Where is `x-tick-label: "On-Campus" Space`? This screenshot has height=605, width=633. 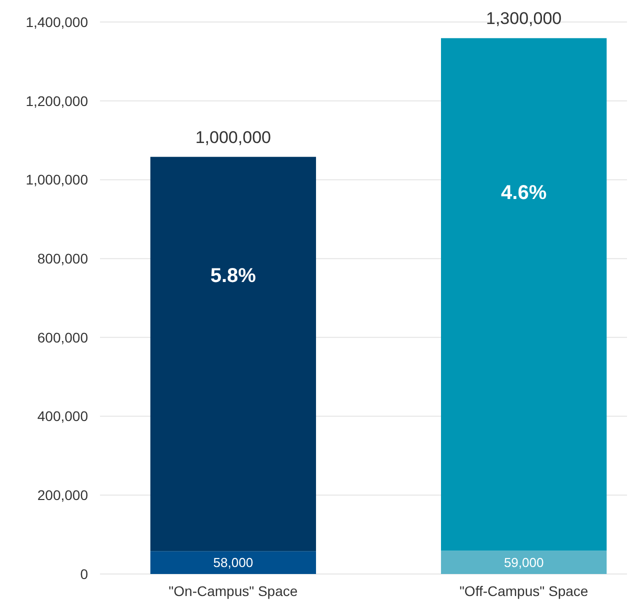
x-tick-label: "On-Campus" Space is located at coordinates (233, 591).